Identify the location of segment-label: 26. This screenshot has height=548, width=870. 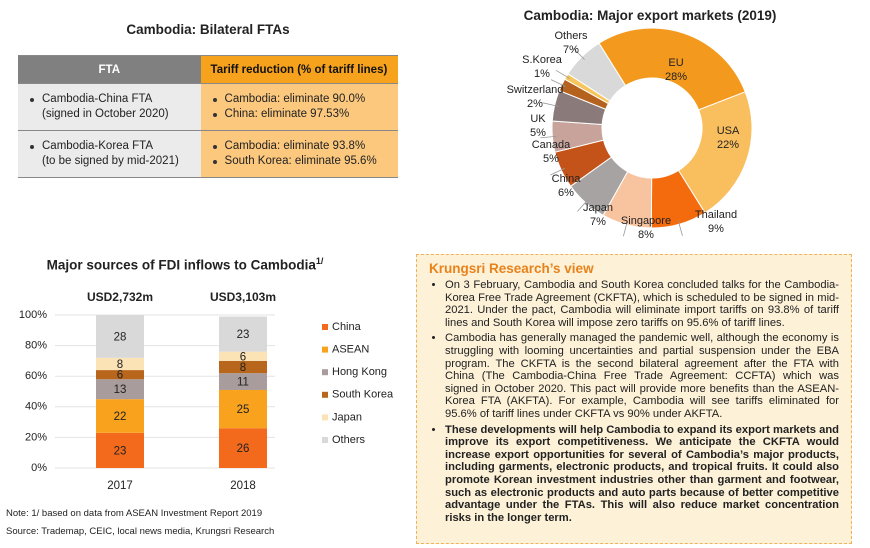
(243, 449).